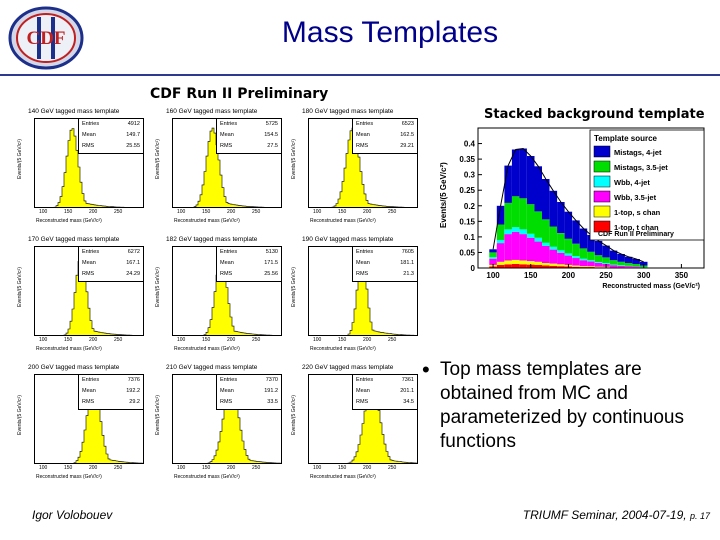 The image size is (720, 540). I want to click on panel-title: 220 GeV tagged mass template, so click(348, 367).